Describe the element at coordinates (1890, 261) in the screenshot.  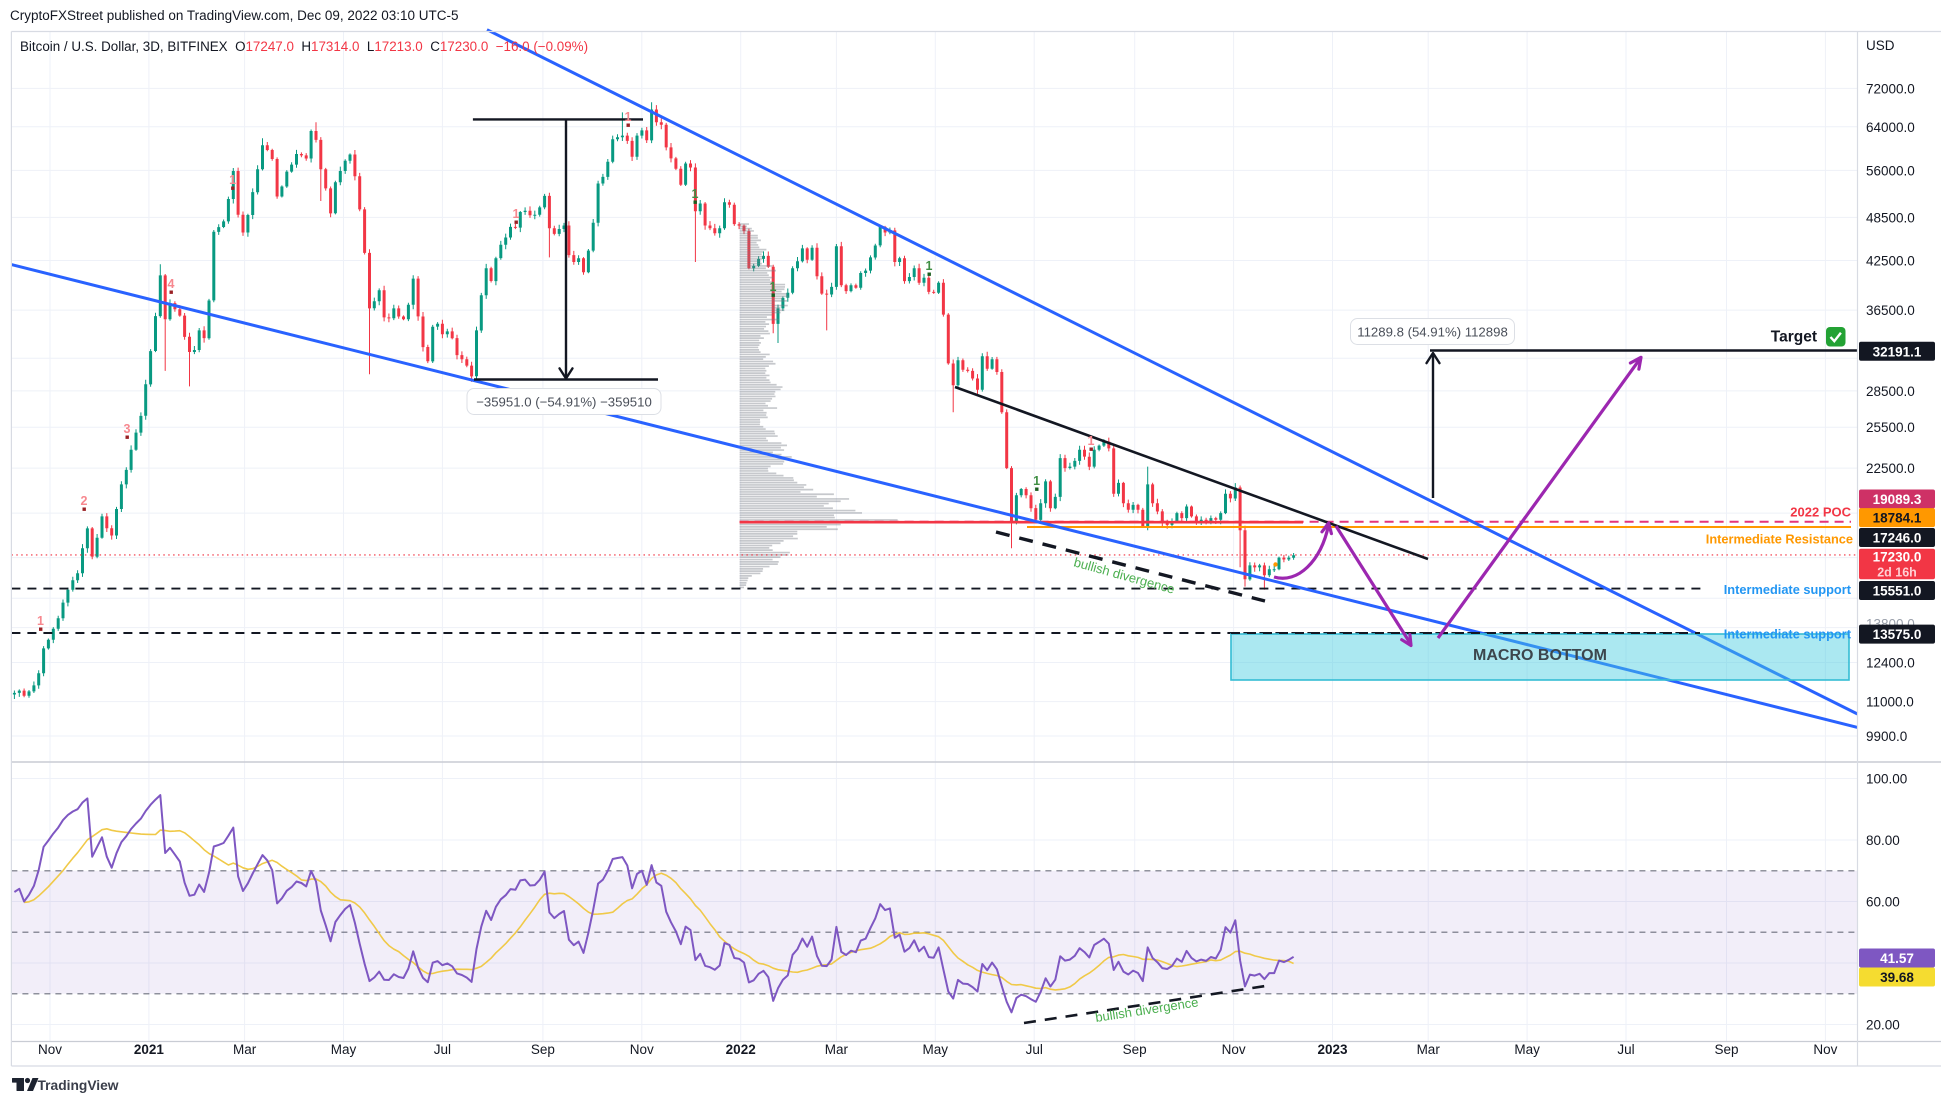
I see `svg-text: 42500.0` at that location.